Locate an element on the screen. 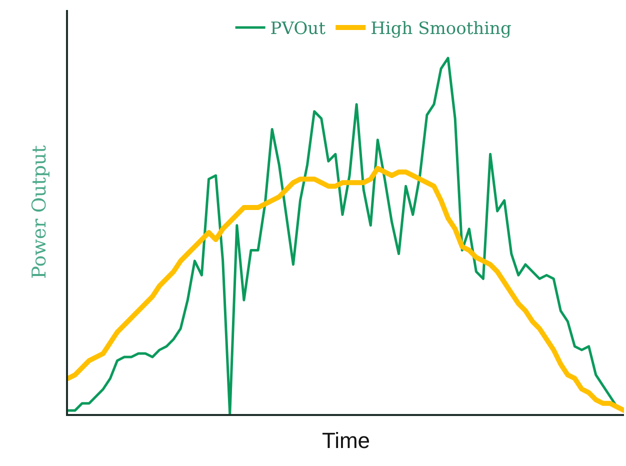 The width and height of the screenshot is (626, 466). y-axis-title: Power Output is located at coordinates (39, 211).